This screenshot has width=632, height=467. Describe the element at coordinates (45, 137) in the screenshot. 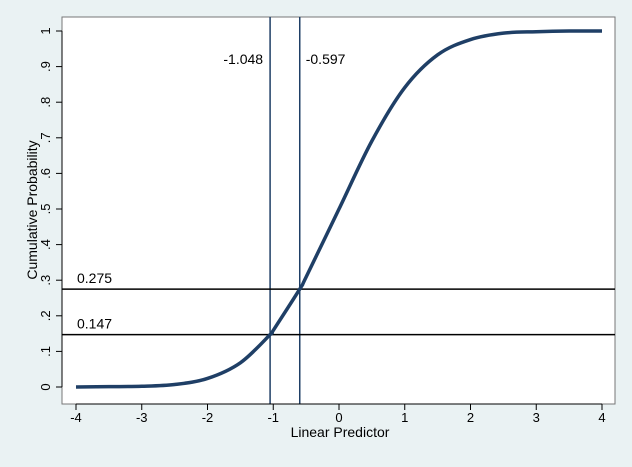

I see `y-tick-label: .7` at that location.